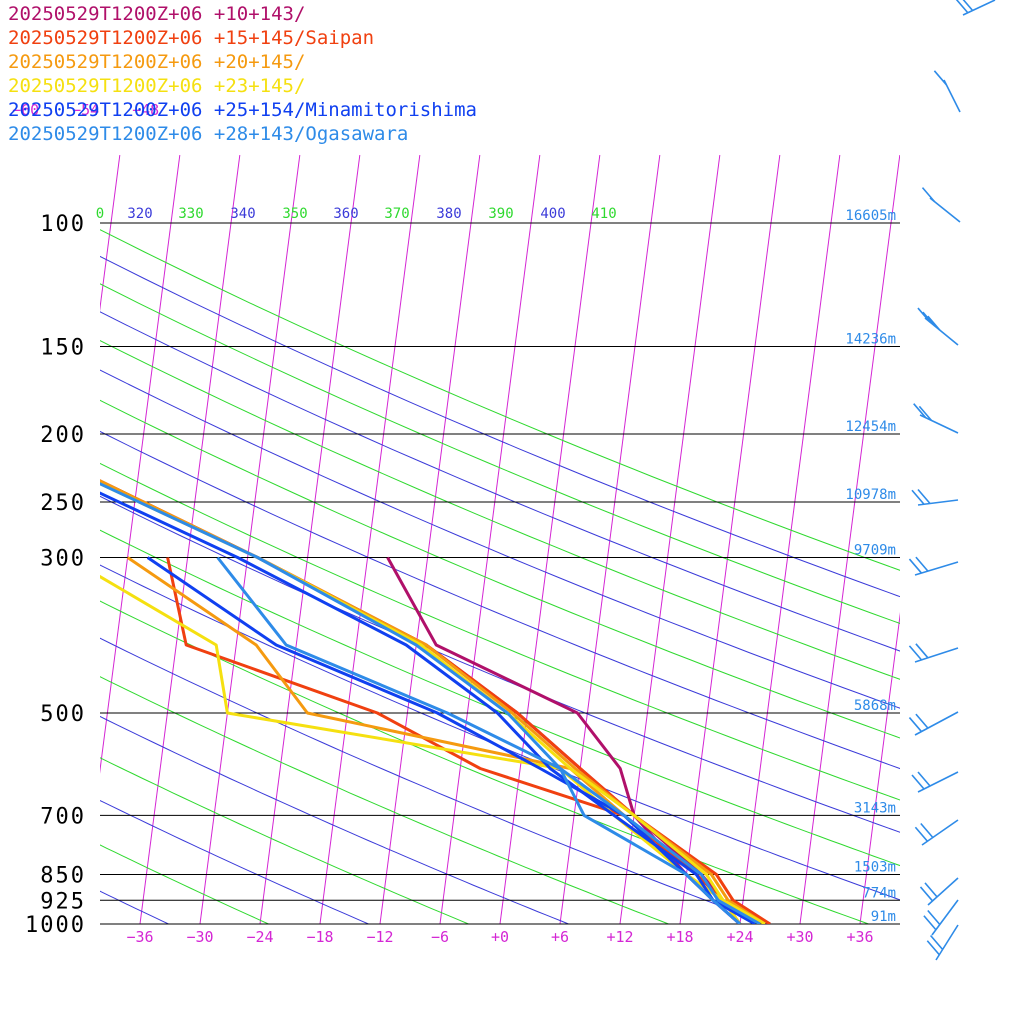 The width and height of the screenshot is (1024, 1024). Describe the element at coordinates (500, 937) in the screenshot. I see `temperature-tick-label: +0` at that location.